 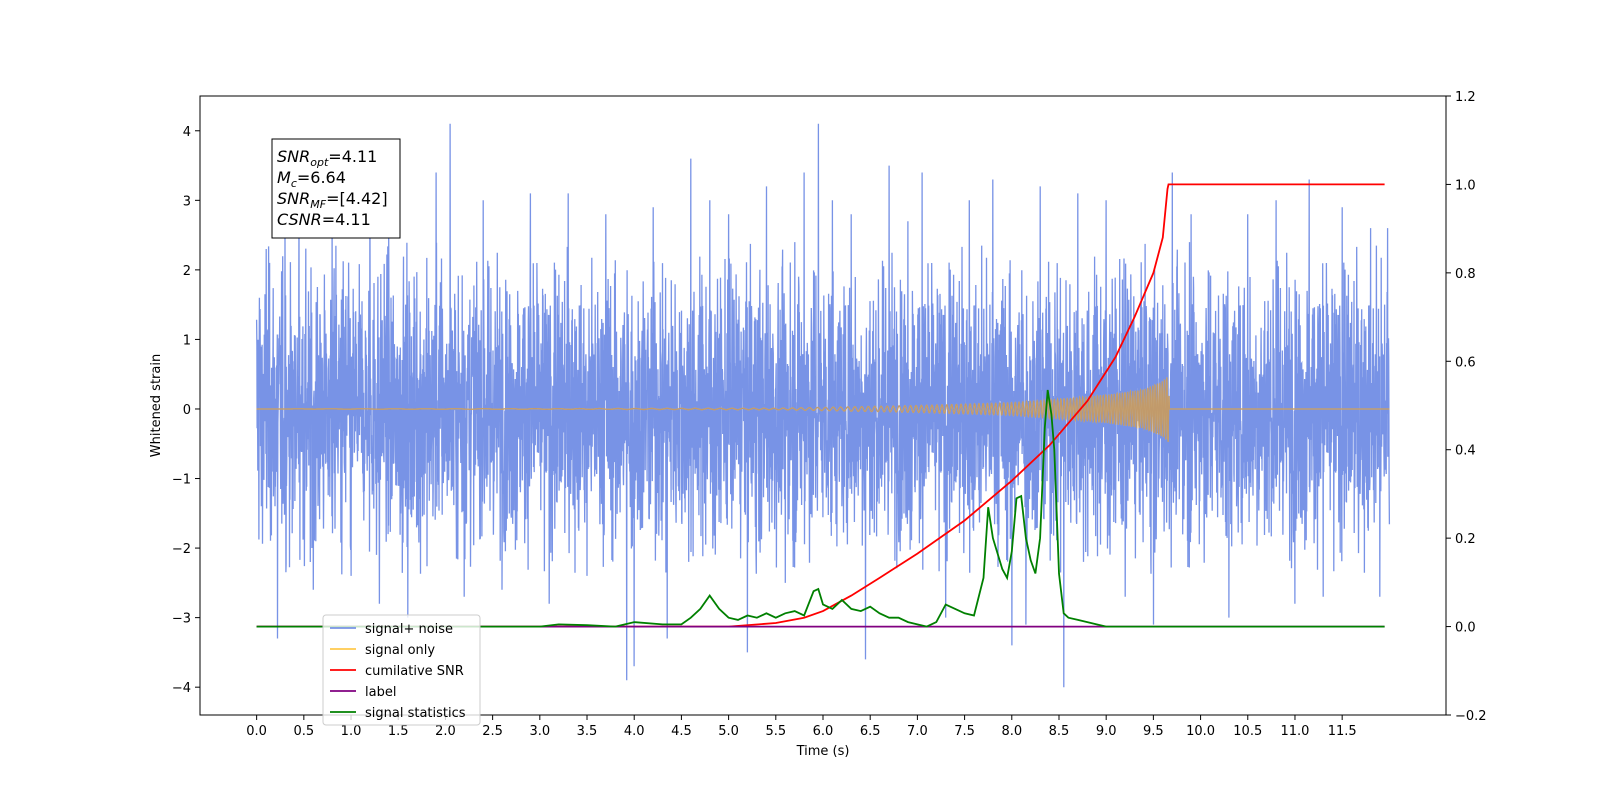 I want to click on y-tick-label: 1, so click(x=187, y=340).